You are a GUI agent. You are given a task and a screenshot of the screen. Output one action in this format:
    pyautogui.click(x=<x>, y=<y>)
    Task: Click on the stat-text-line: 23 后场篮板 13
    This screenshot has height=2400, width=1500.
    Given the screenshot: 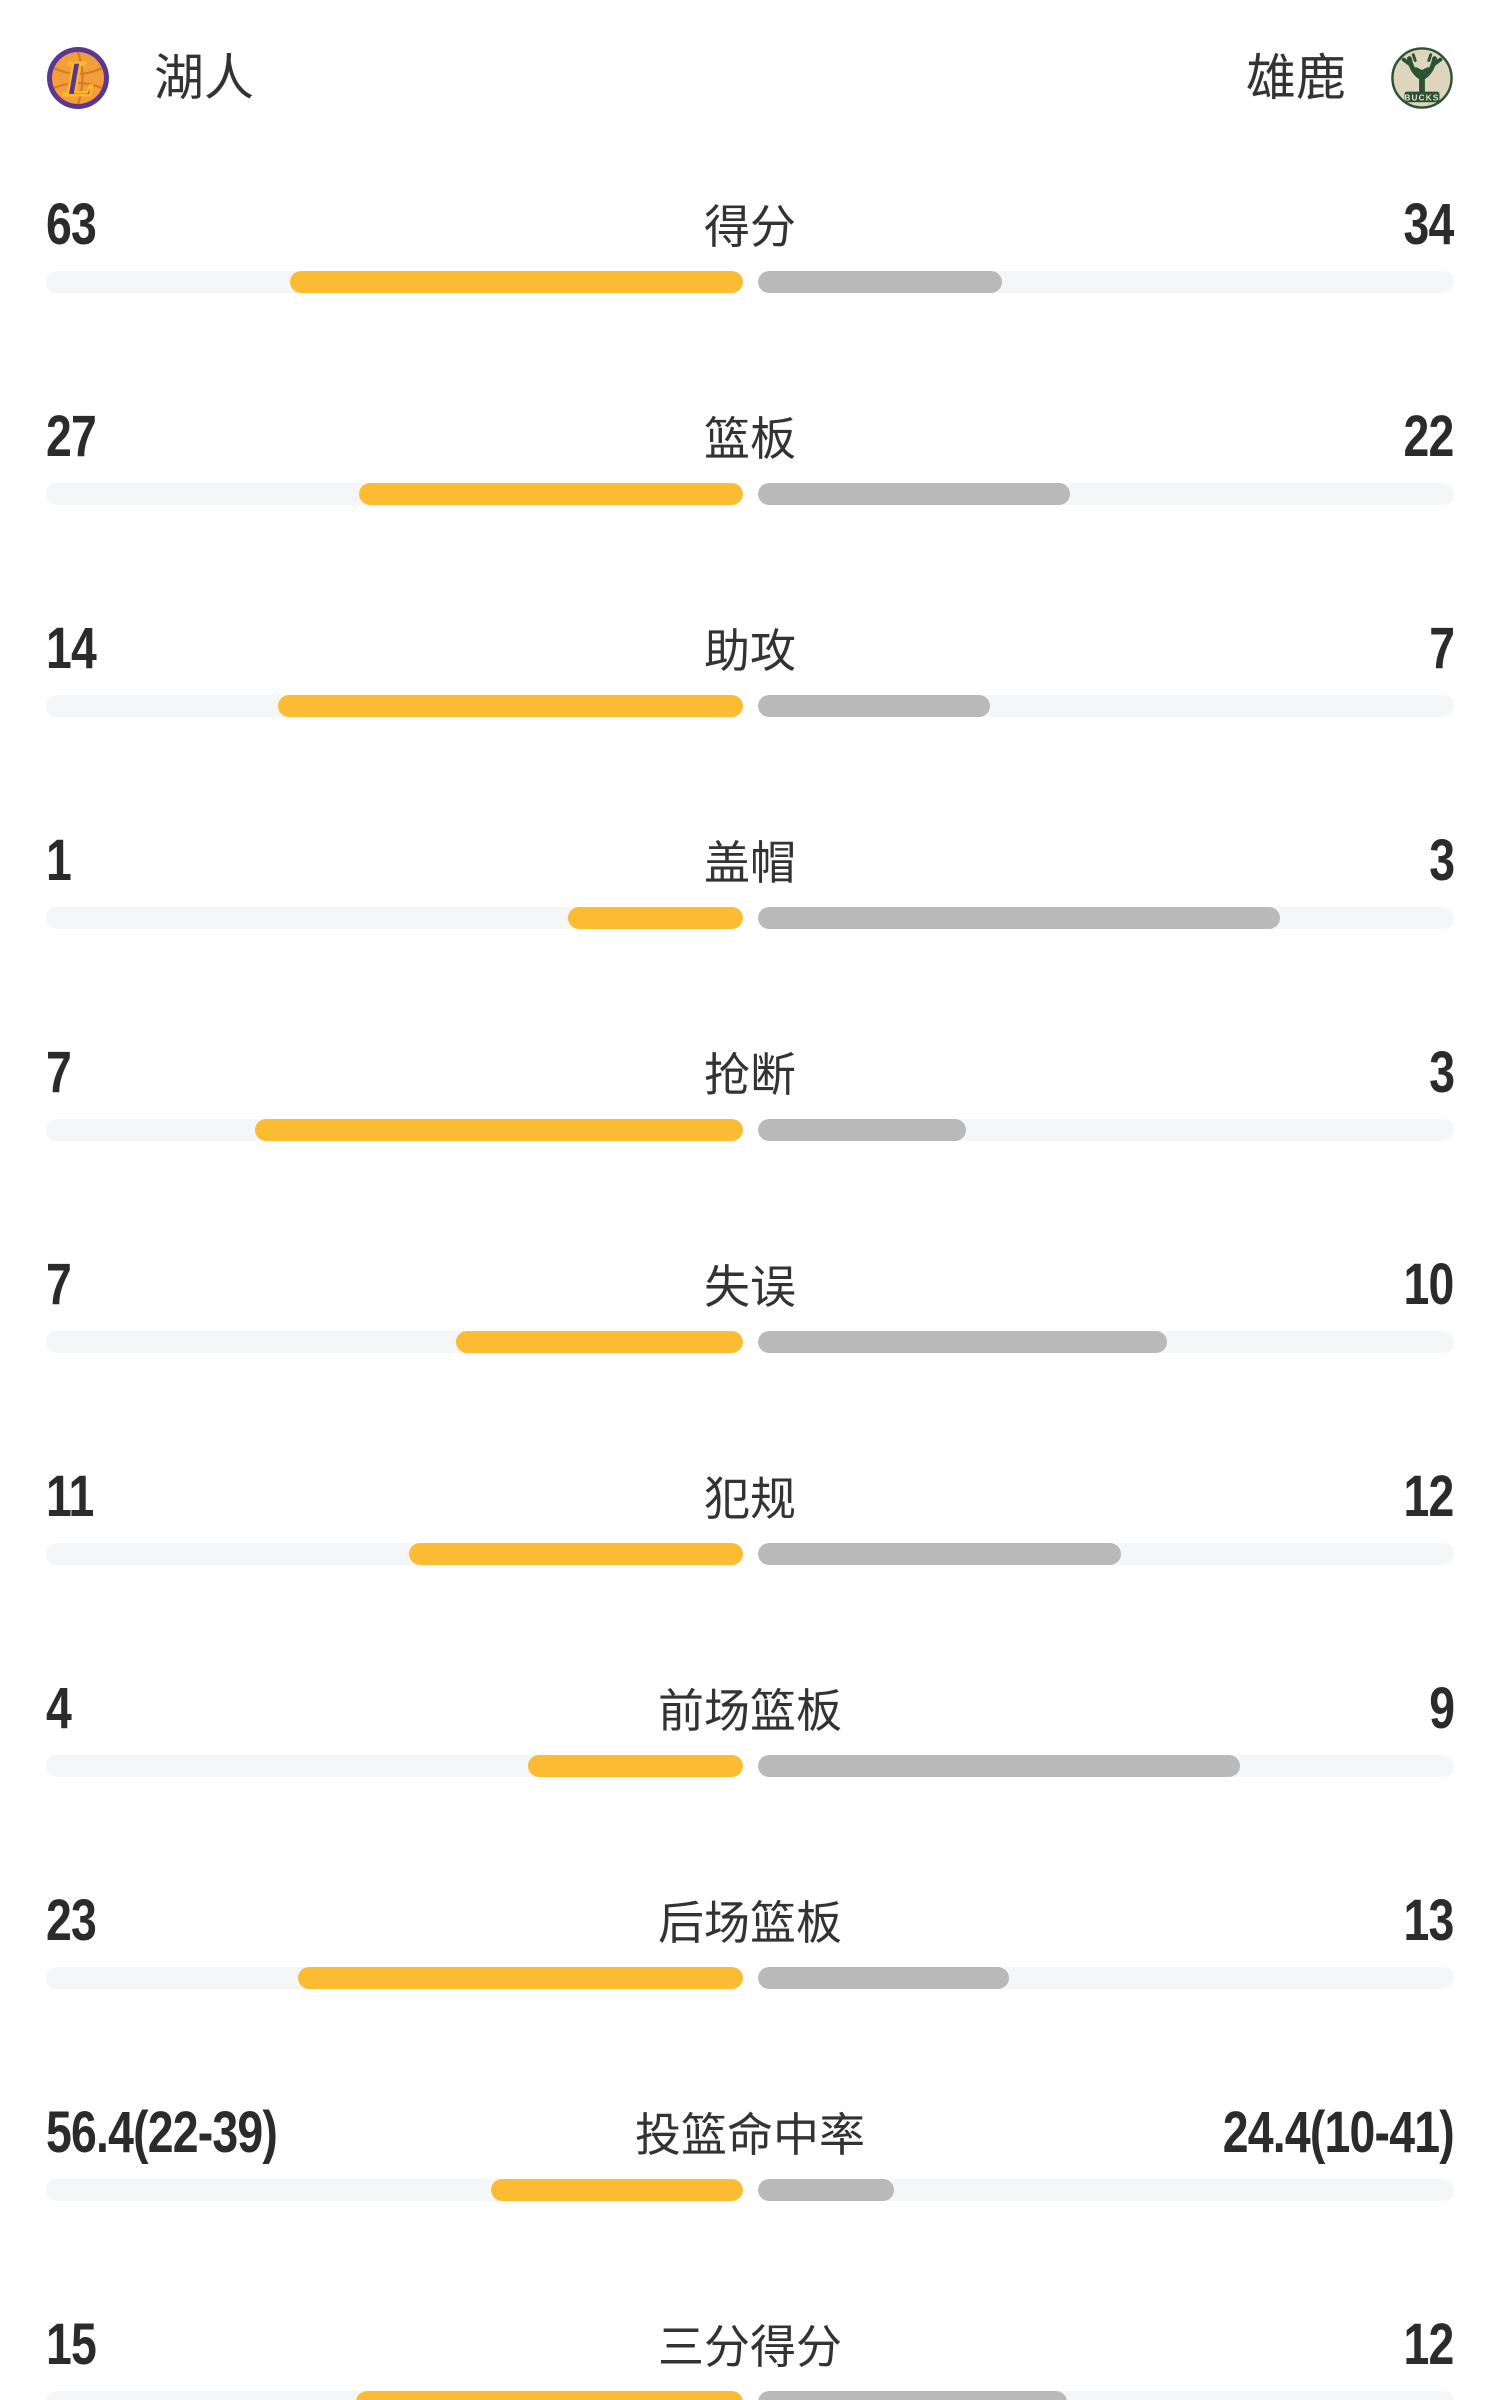 What is the action you would take?
    pyautogui.click(x=750, y=1920)
    